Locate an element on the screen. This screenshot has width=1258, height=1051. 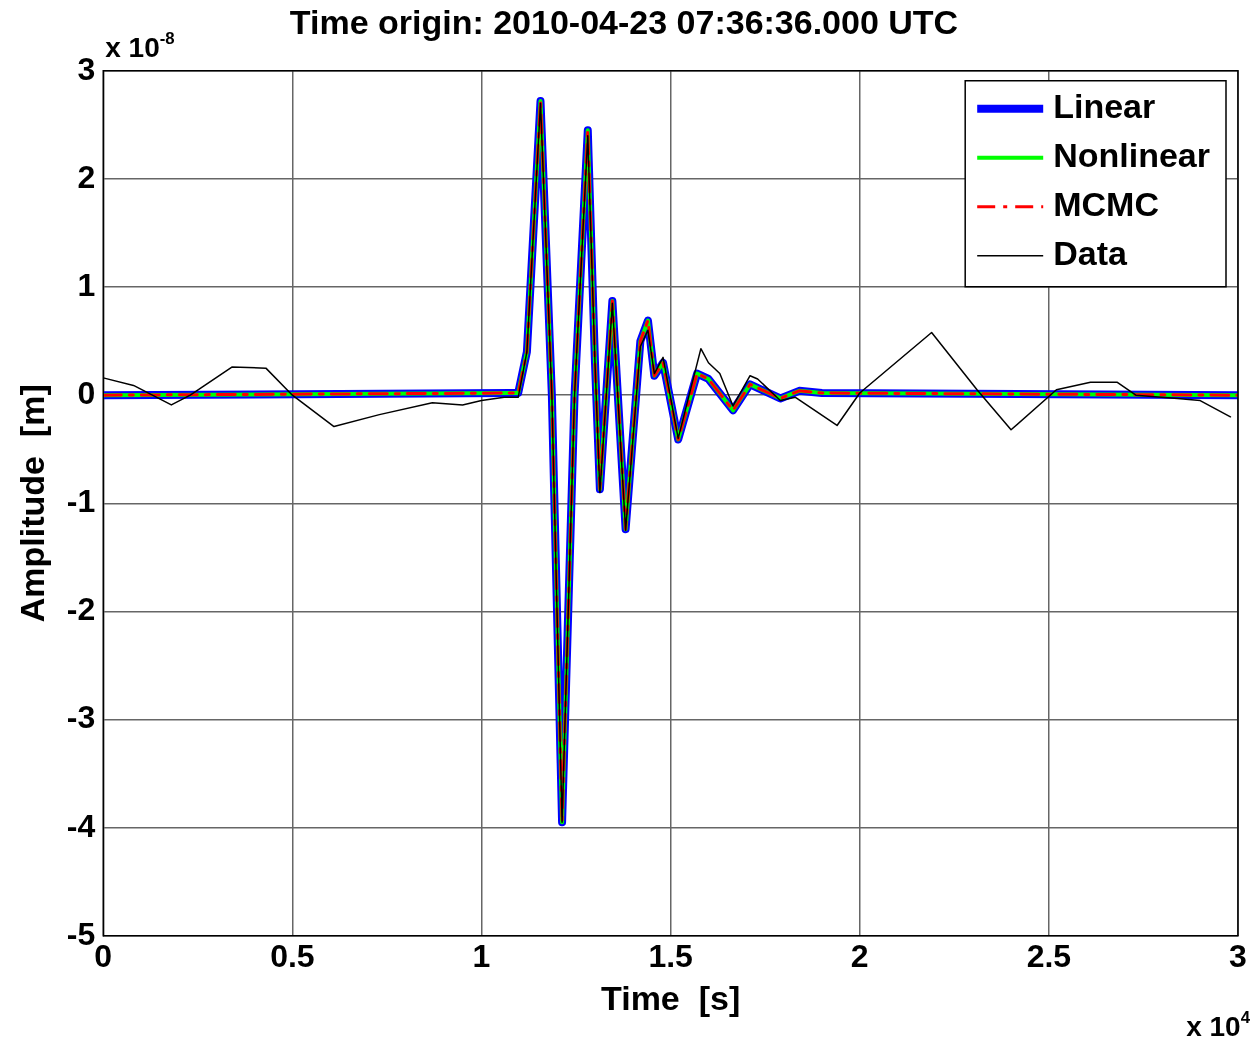
y-tick-label: -4 is located at coordinates (81, 825).